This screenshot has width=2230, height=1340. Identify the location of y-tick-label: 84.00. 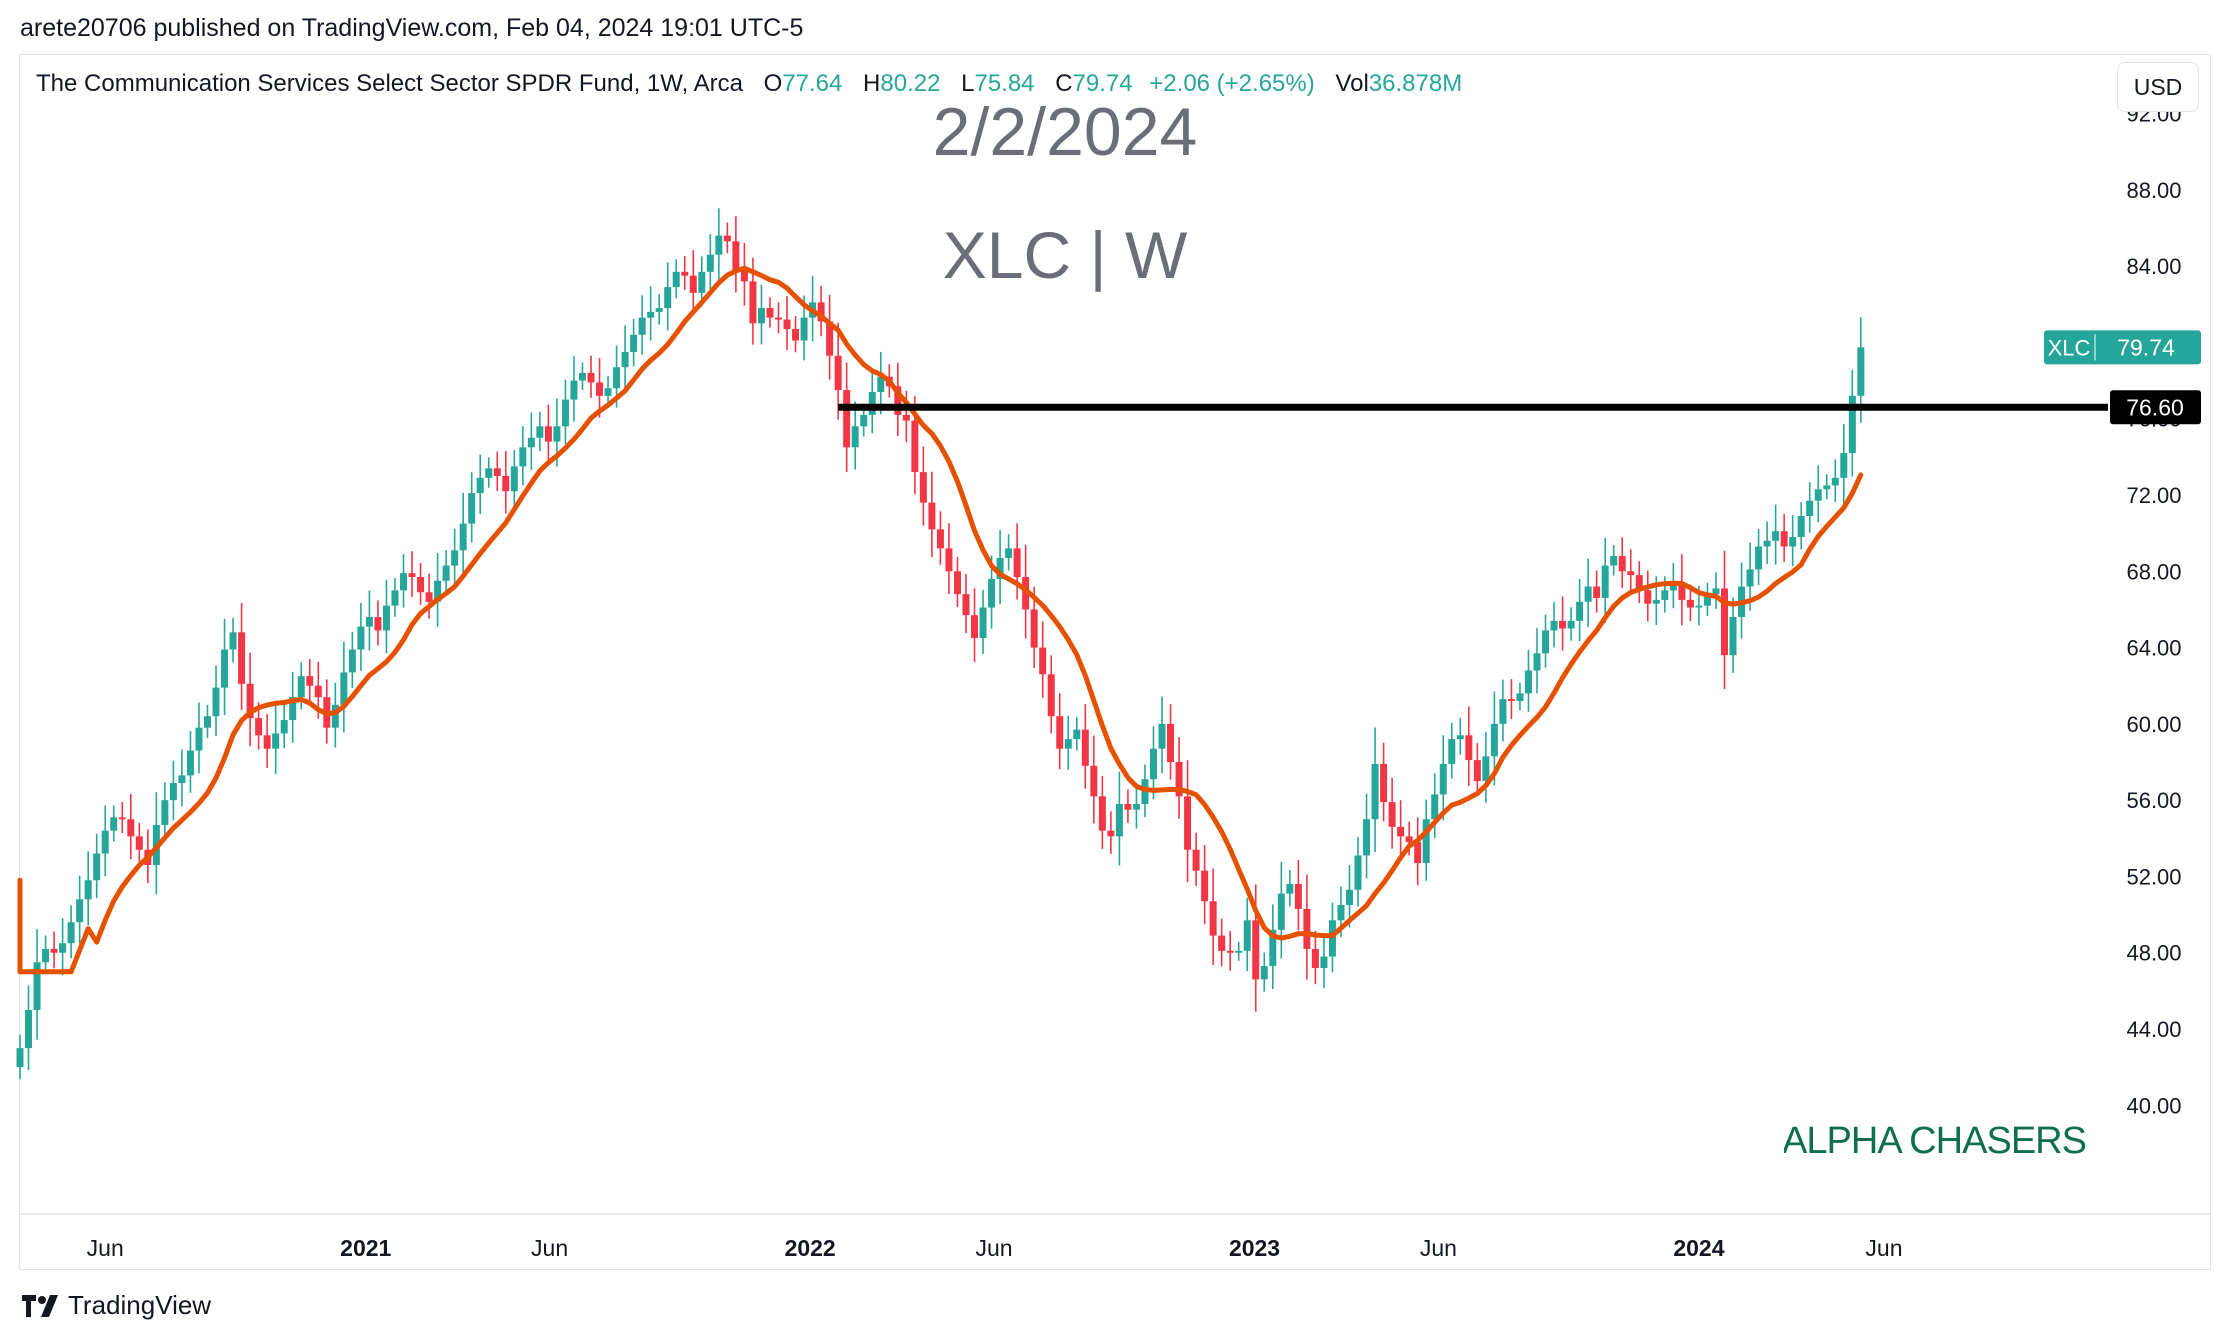
(2153, 266).